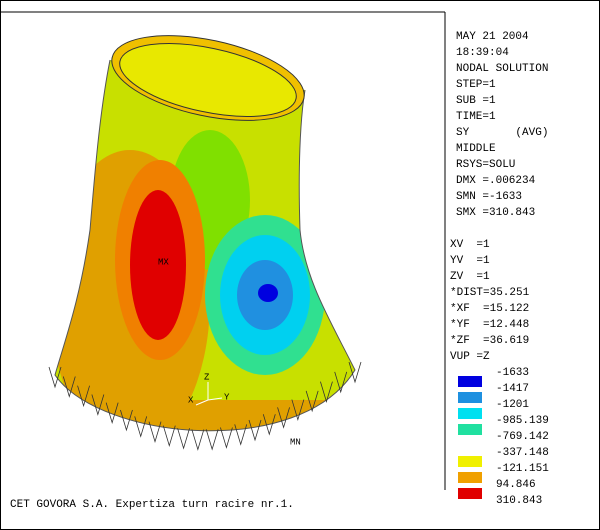  Describe the element at coordinates (470, 277) in the screenshot. I see `view-line: ZV =1` at that location.